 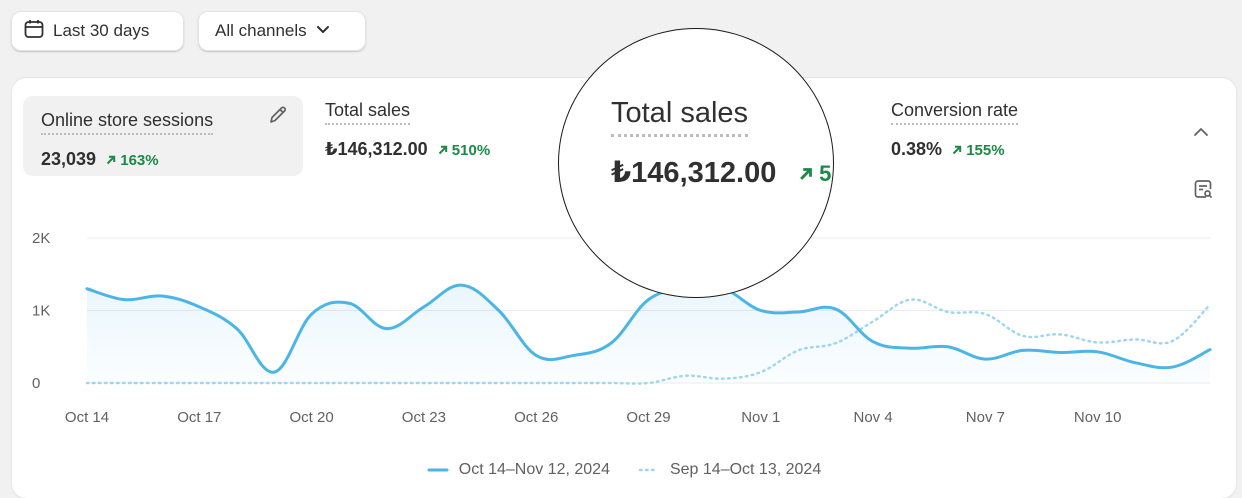 I want to click on x-tick-label: Oct 17, so click(x=199, y=417).